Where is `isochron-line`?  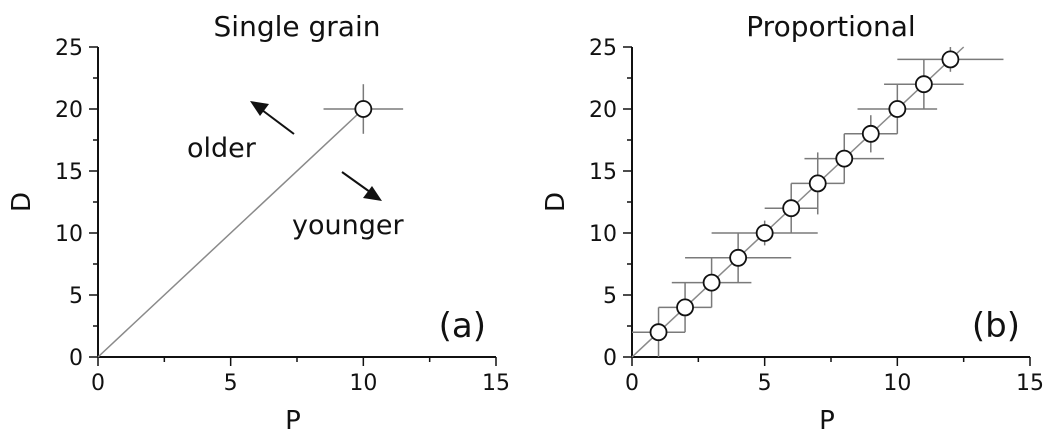 isochron-line is located at coordinates (230, 233).